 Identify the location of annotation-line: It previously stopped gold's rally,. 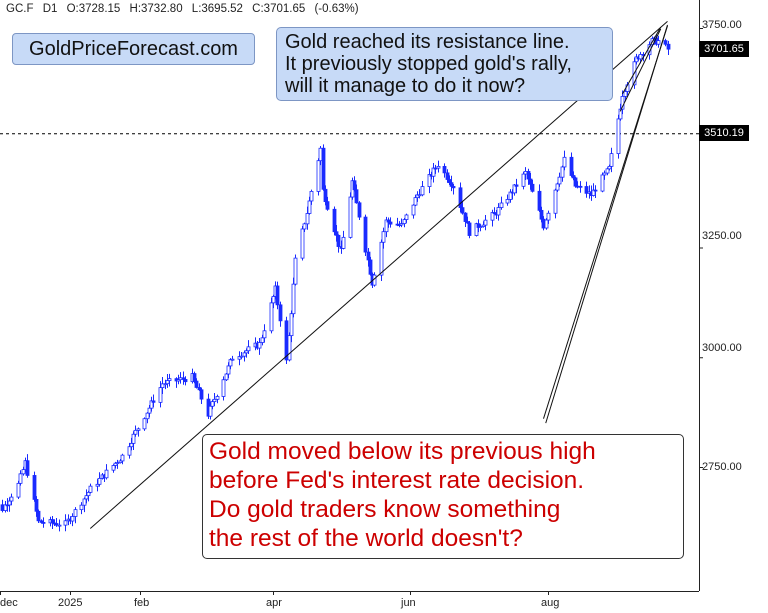
(428, 64).